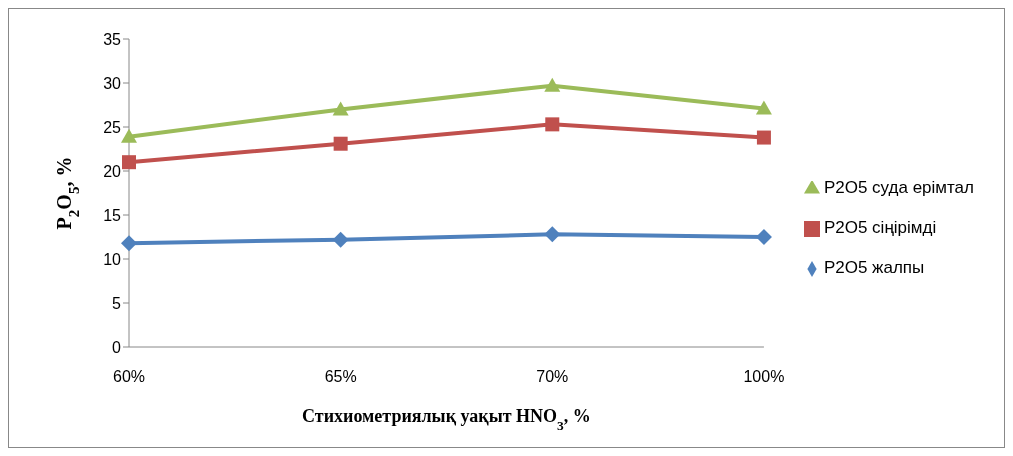 Image resolution: width=1013 pixels, height=456 pixels. What do you see at coordinates (112, 259) in the screenshot?
I see `y-tick-label: 10` at bounding box center [112, 259].